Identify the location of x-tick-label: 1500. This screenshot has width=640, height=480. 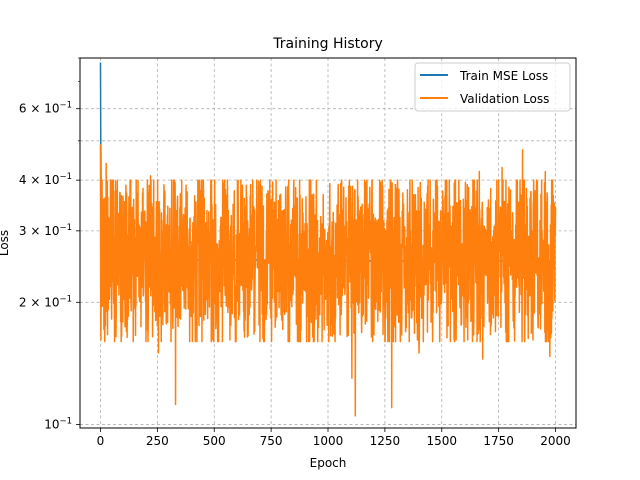
(441, 441).